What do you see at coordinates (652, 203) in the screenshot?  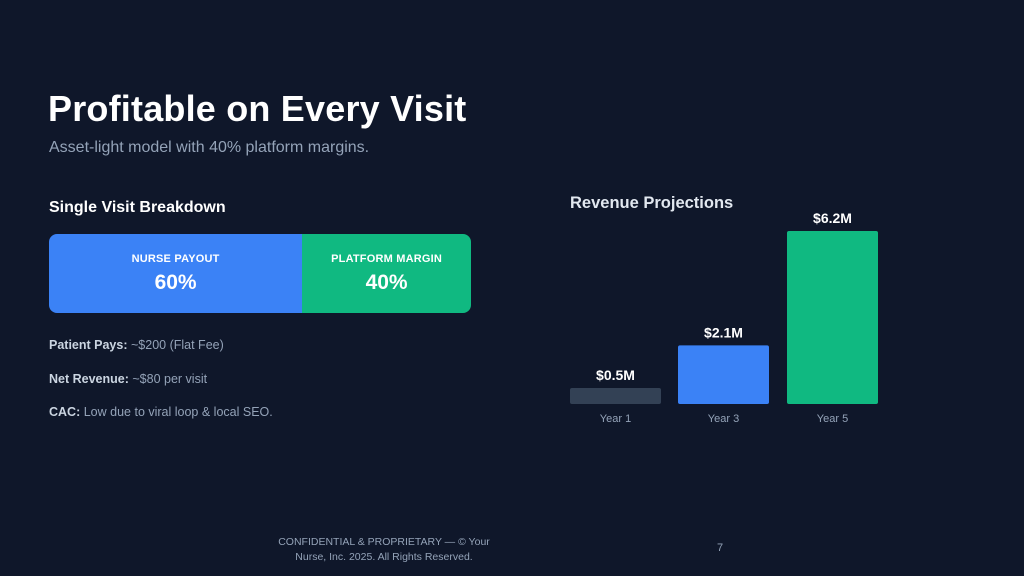 I see `chart-title: Revenue Projections` at bounding box center [652, 203].